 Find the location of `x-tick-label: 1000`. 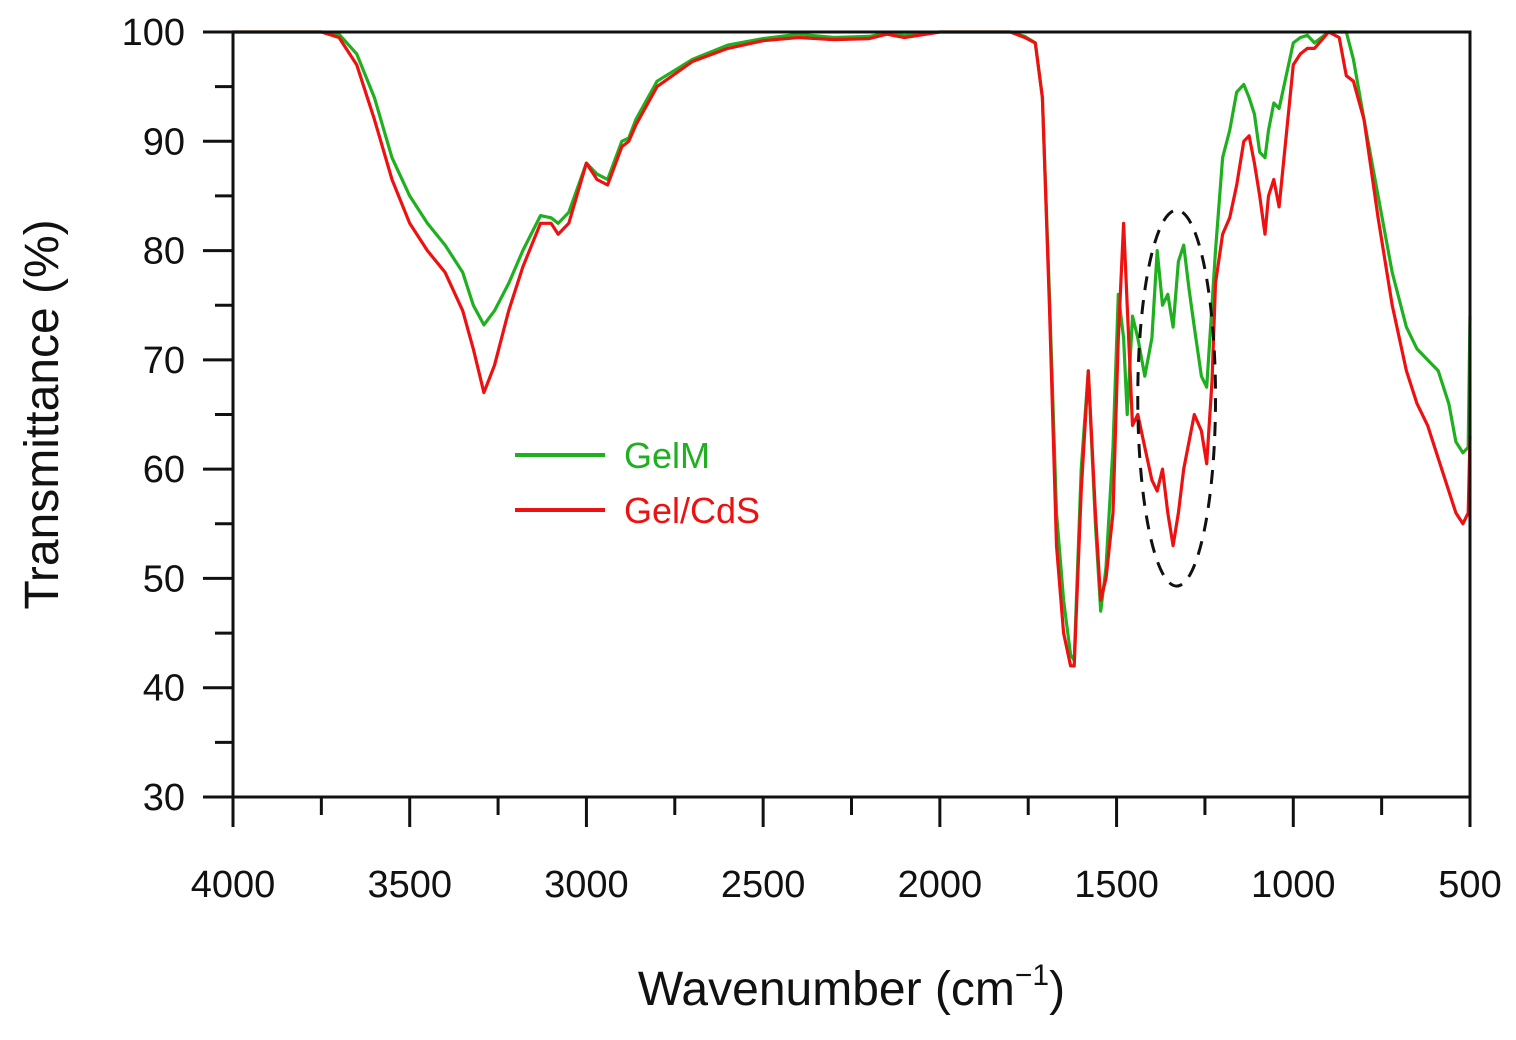

x-tick-label: 1000 is located at coordinates (1293, 885).